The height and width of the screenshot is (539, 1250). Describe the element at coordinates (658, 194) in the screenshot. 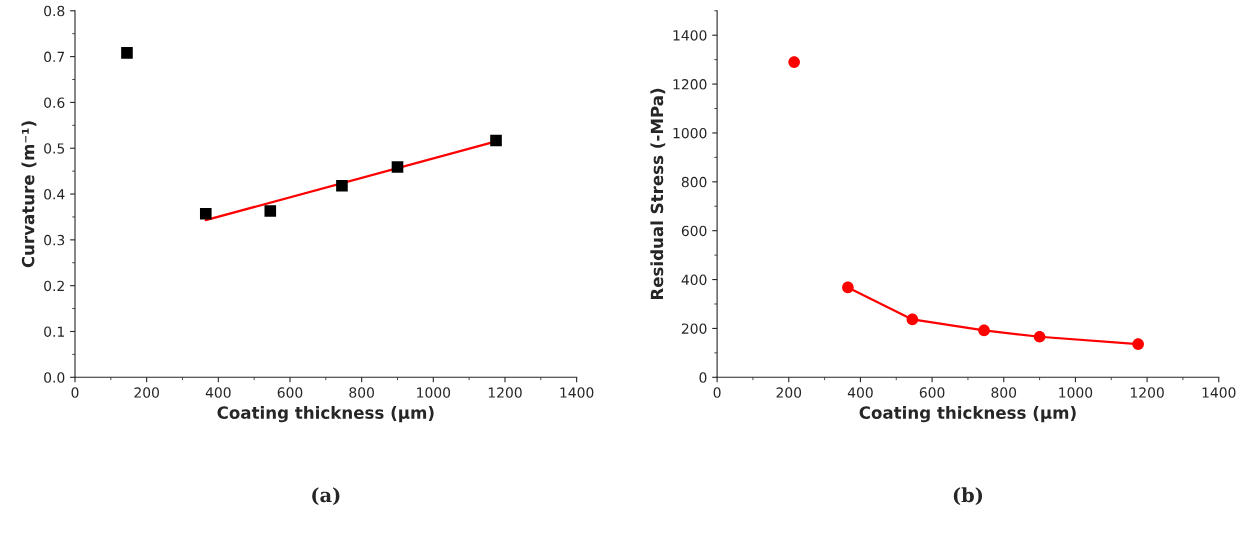

I see `y-axis-title: Residual Stress (-MPa)` at that location.